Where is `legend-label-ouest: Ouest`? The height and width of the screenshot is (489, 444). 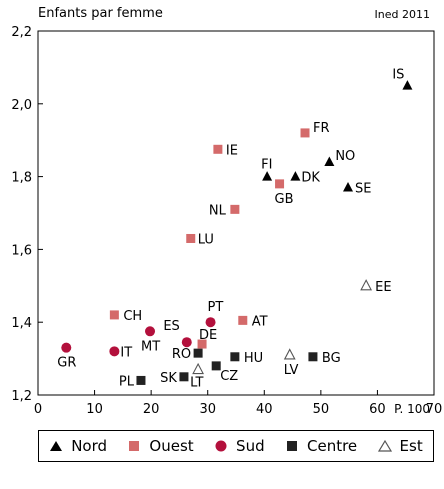
legend-label-ouest: Ouest is located at coordinates (171, 446).